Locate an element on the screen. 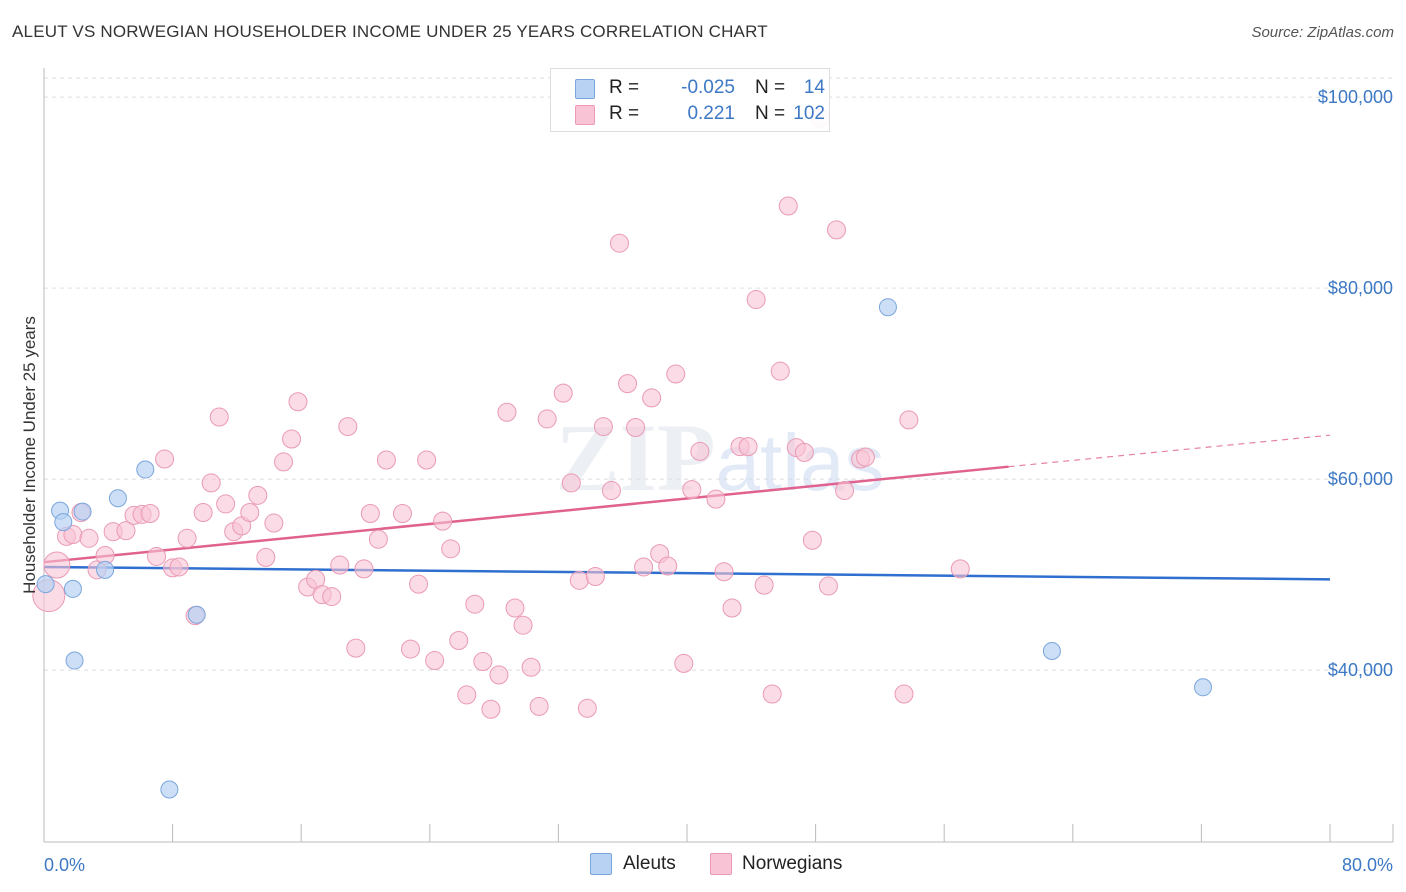 The width and height of the screenshot is (1406, 892). y-tick-label: $40,000 is located at coordinates (1360, 670).